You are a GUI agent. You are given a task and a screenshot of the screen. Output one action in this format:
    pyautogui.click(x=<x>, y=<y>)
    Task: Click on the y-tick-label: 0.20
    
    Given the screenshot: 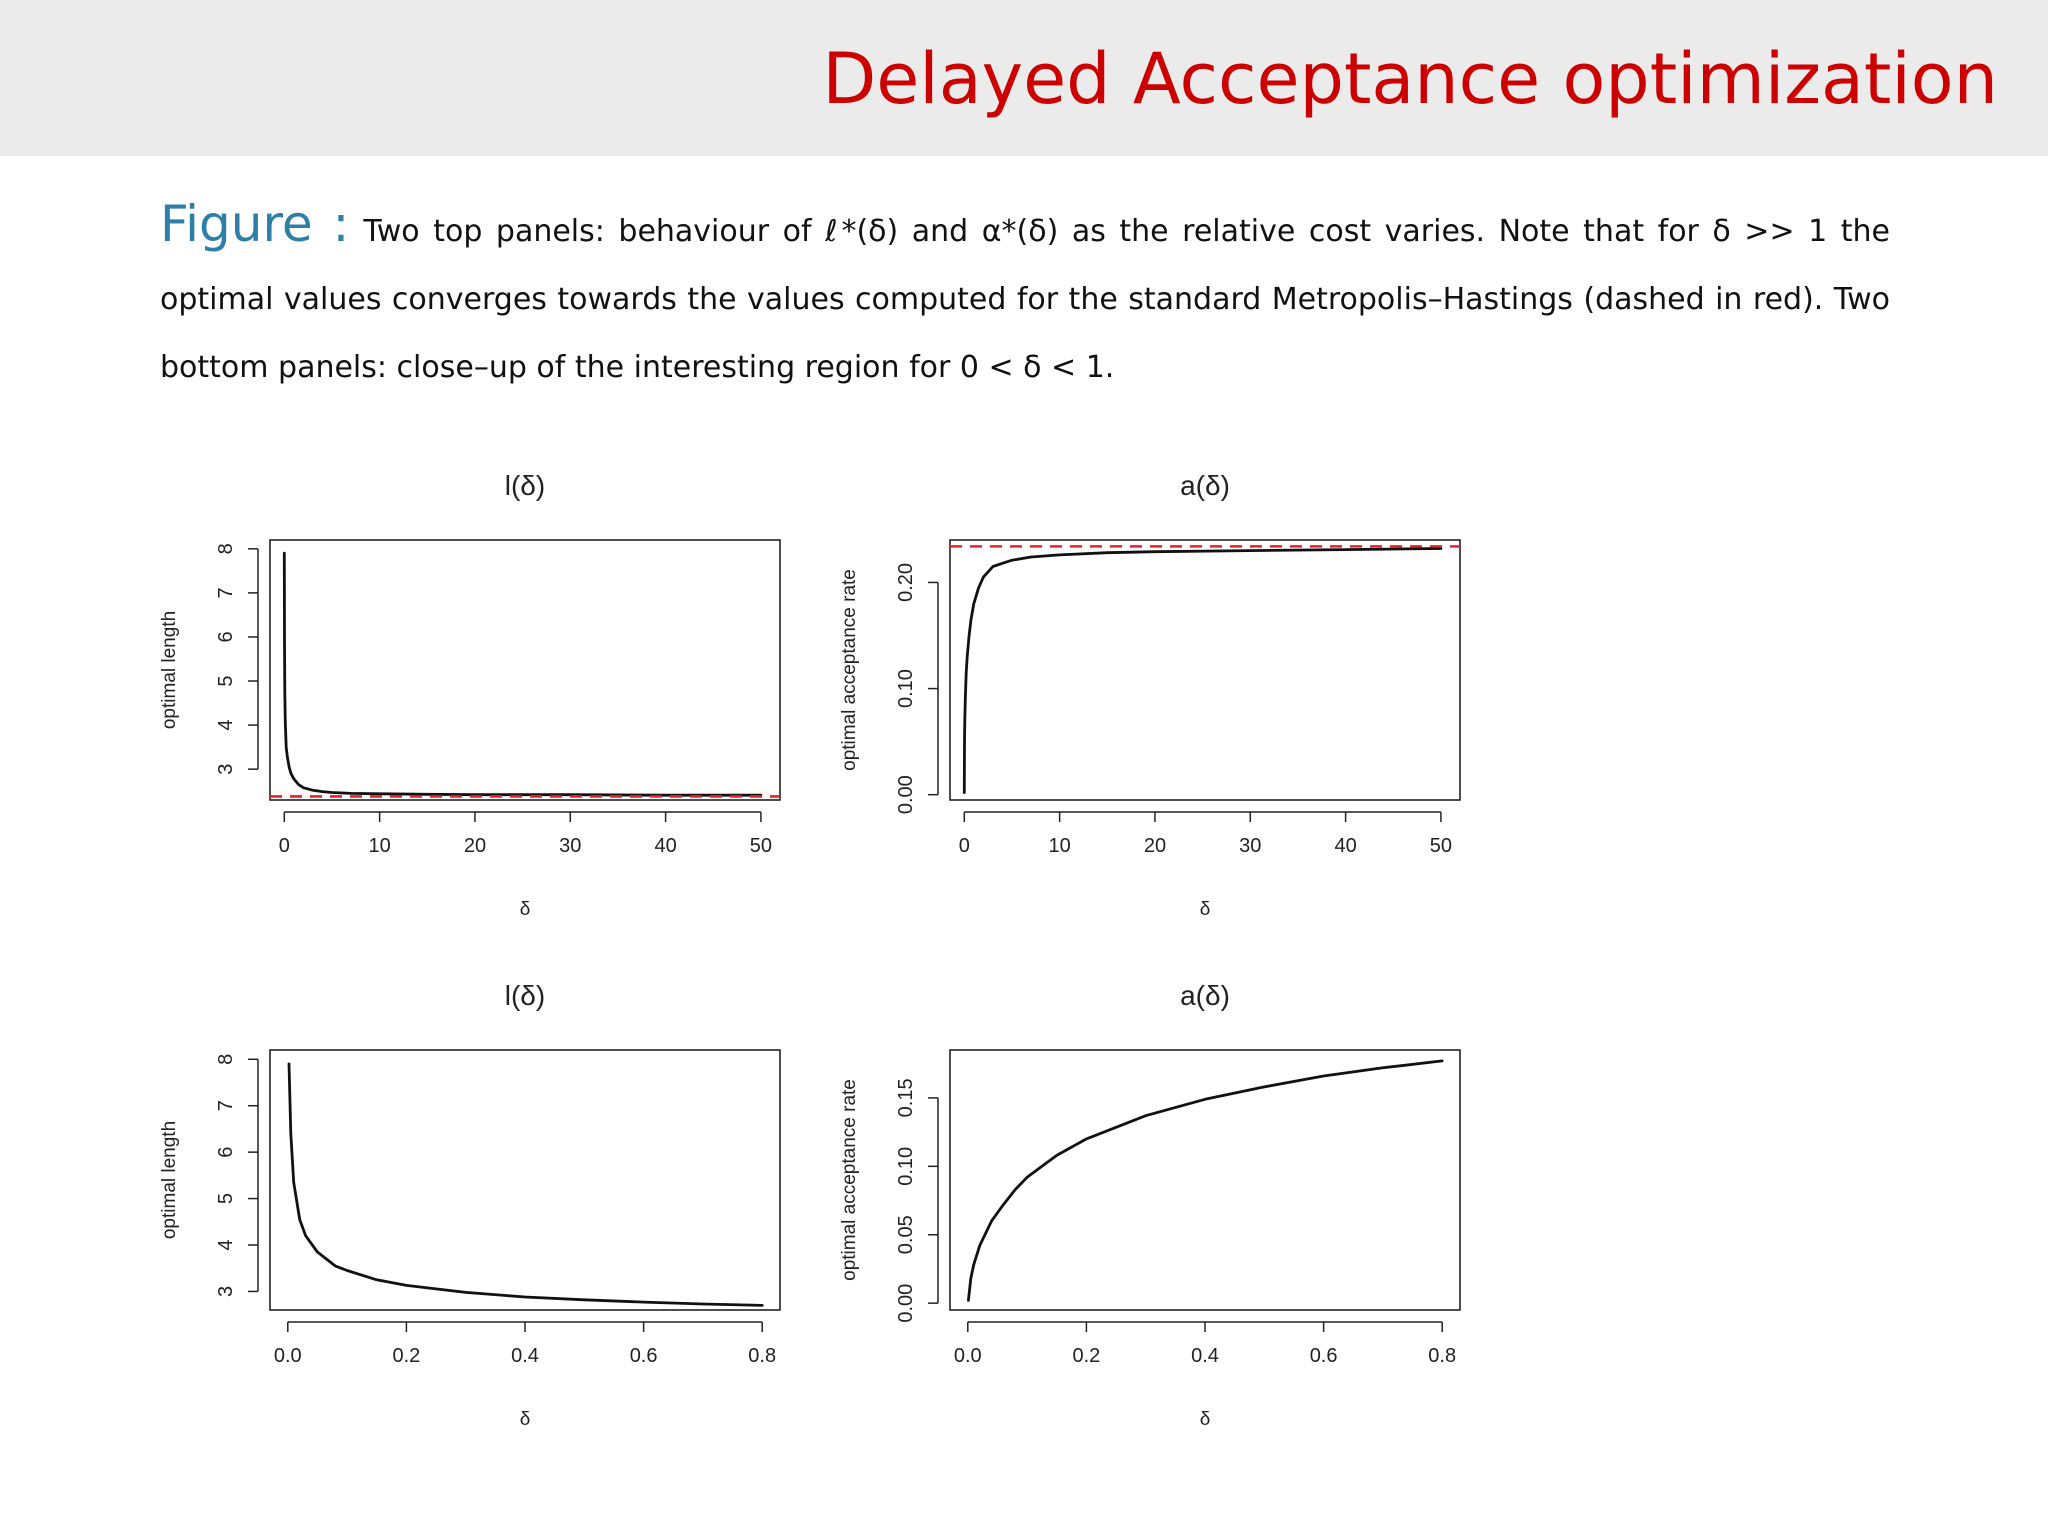 What is the action you would take?
    pyautogui.click(x=906, y=582)
    